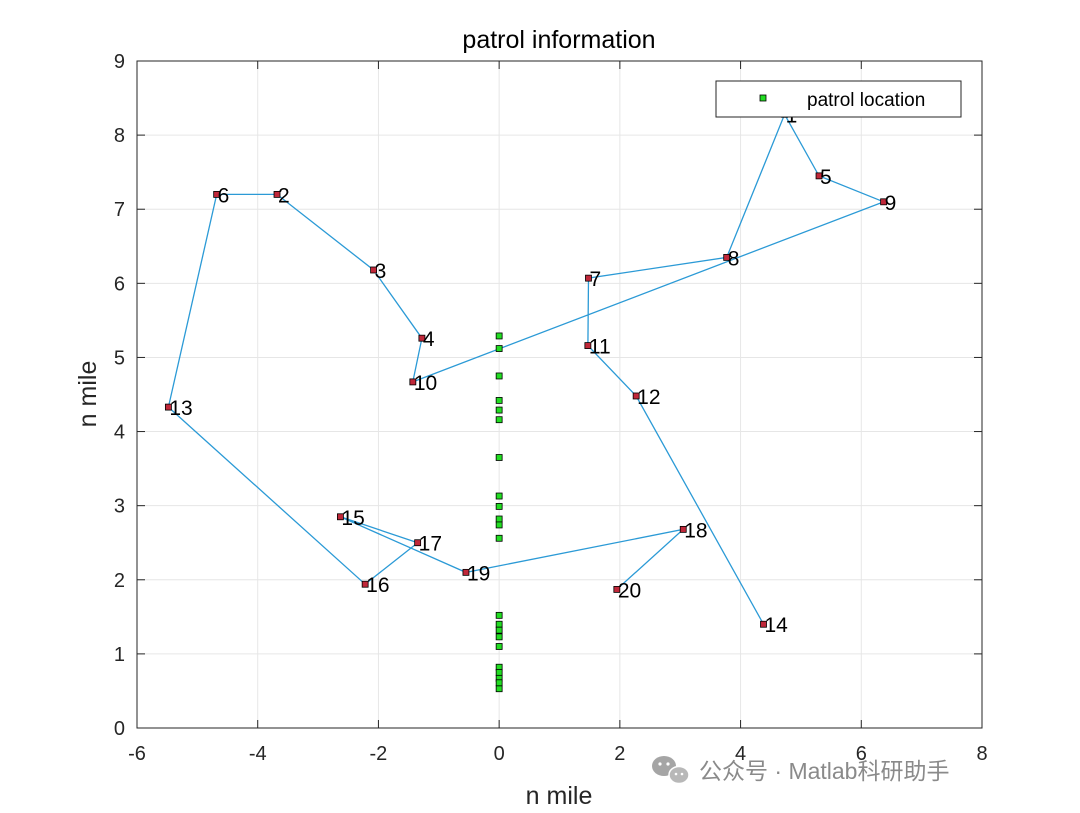 This screenshot has height=813, width=1080. I want to click on wechat-icon, so click(671, 770).